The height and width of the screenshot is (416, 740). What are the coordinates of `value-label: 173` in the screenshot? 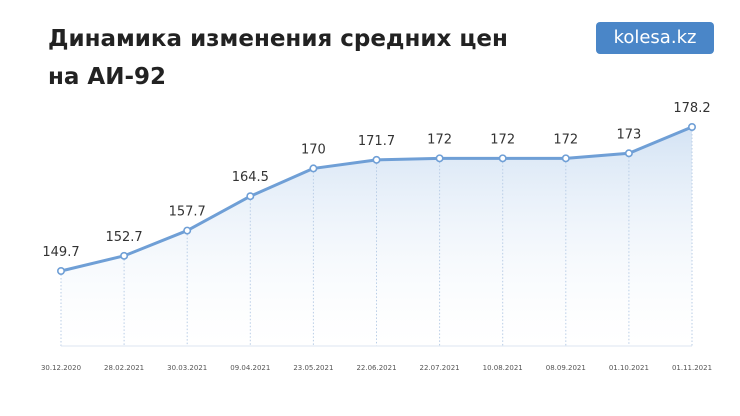 It's located at (628, 134).